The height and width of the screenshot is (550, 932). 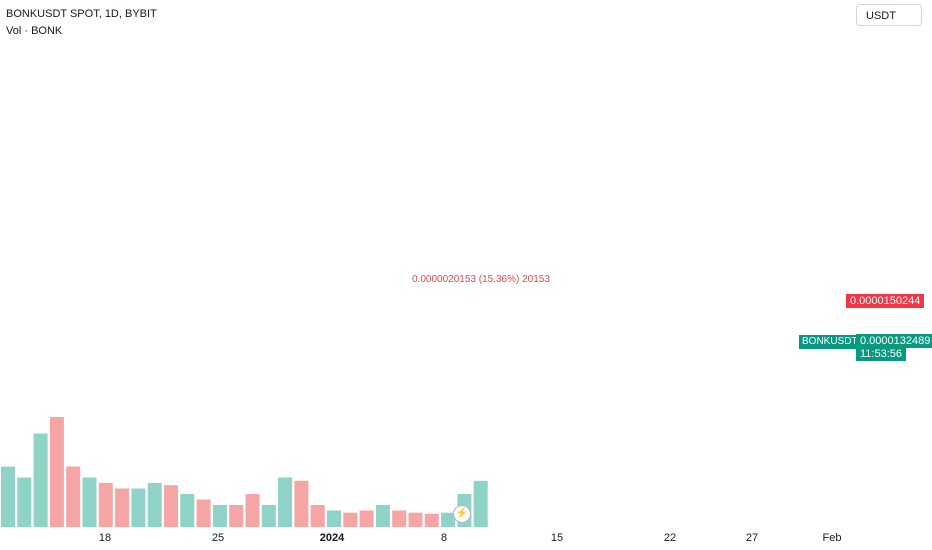 I want to click on time-axis-label: 22, so click(x=670, y=538).